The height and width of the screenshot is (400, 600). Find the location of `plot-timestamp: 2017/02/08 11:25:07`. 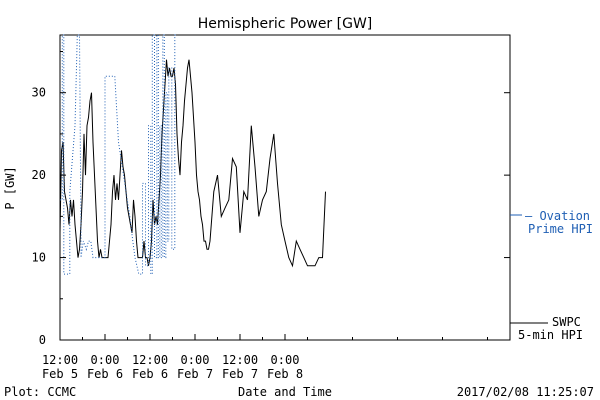

plot-timestamp: 2017/02/08 11:25:07 is located at coordinates (525, 392).